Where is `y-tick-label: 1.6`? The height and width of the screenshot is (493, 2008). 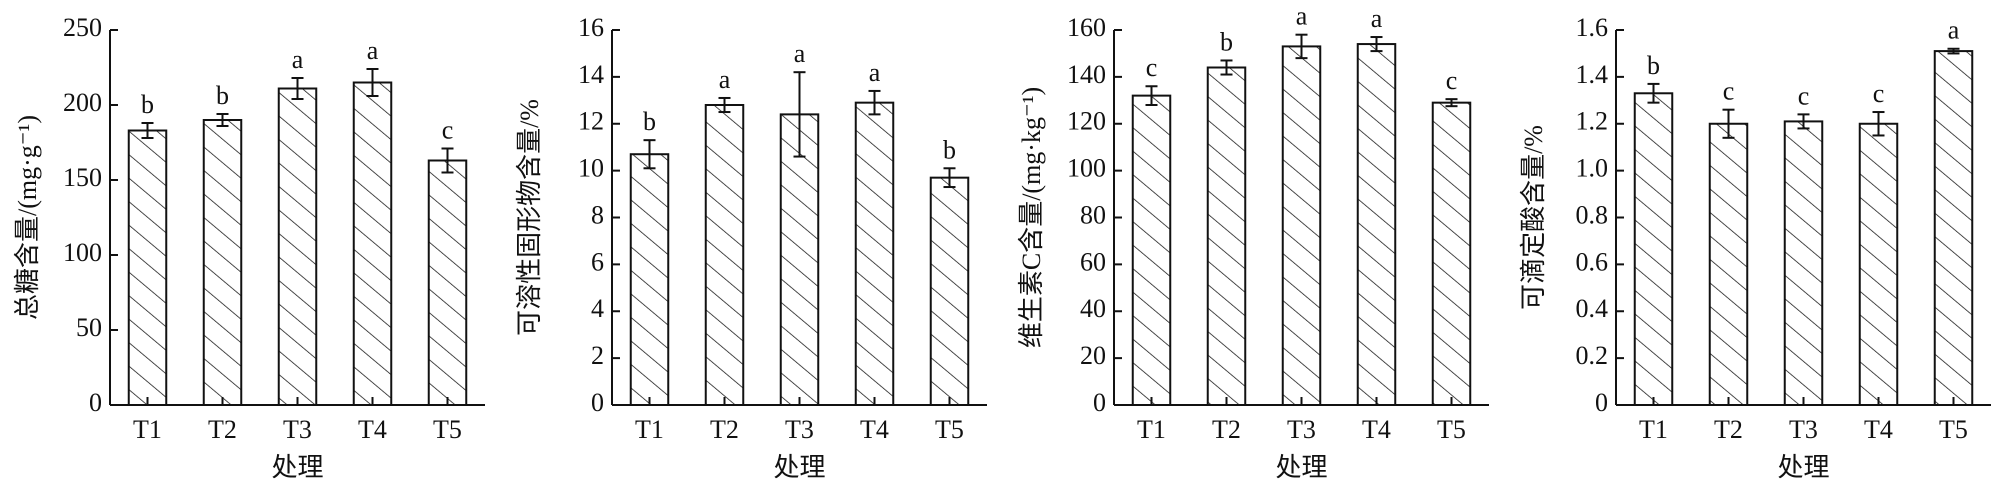 y-tick-label: 1.6 is located at coordinates (1592, 27).